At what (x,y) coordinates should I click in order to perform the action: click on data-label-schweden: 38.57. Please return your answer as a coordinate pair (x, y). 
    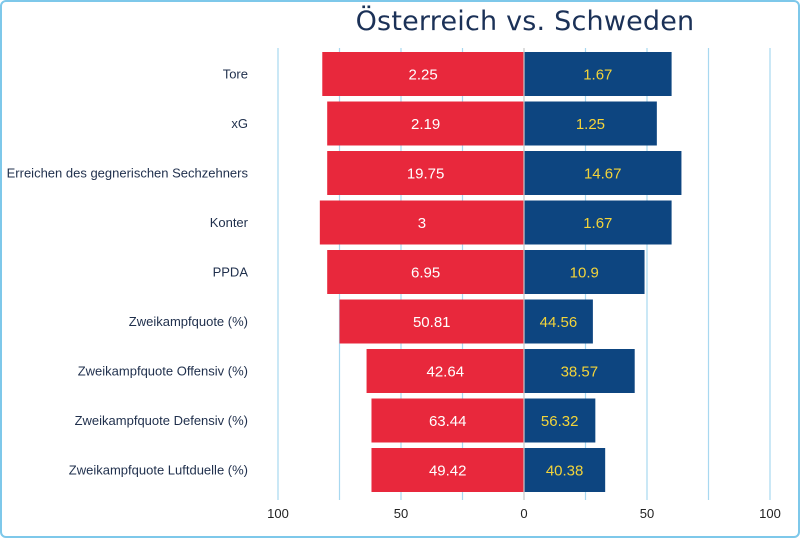
    Looking at the image, I should click on (580, 372).